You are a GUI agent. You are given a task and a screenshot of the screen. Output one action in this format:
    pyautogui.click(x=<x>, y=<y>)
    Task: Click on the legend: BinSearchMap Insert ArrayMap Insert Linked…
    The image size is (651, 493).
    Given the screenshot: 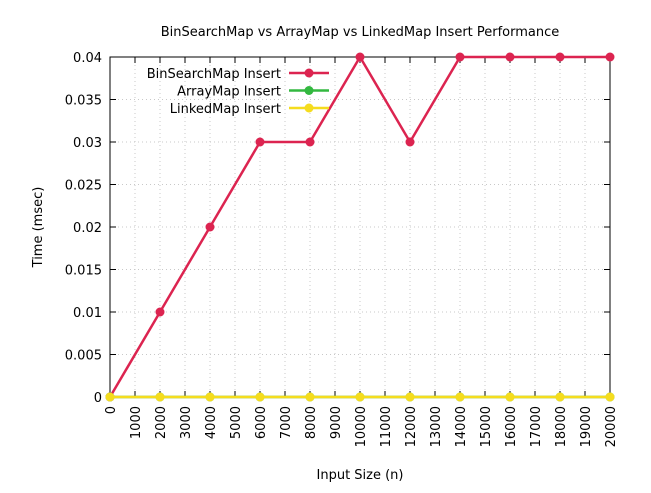 What is the action you would take?
    pyautogui.click(x=238, y=92)
    